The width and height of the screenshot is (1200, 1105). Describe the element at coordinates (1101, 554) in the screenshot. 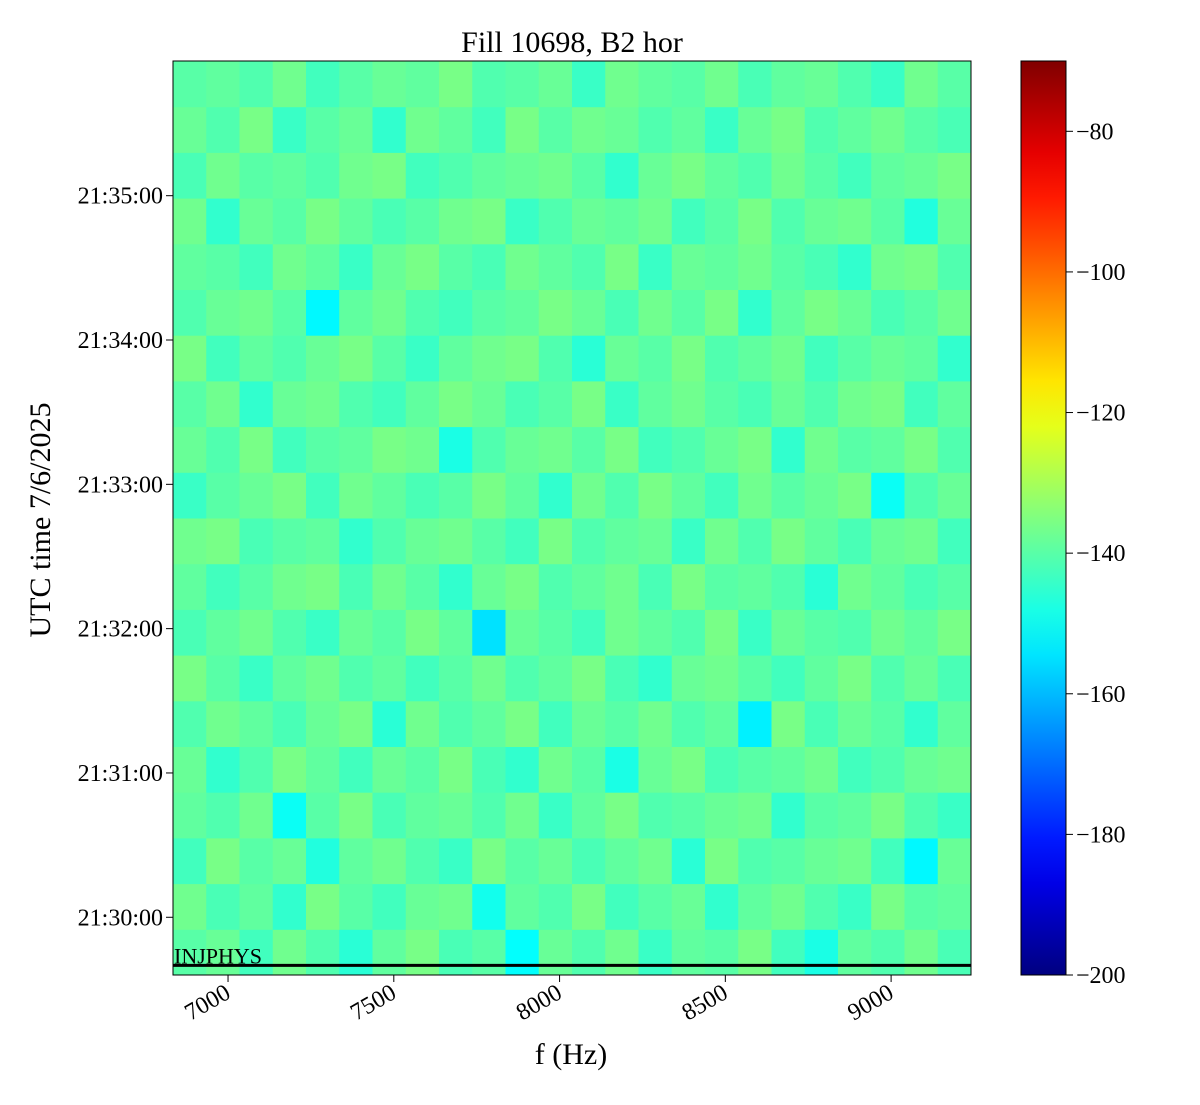

I see `colorbar-tick-label: −140` at that location.